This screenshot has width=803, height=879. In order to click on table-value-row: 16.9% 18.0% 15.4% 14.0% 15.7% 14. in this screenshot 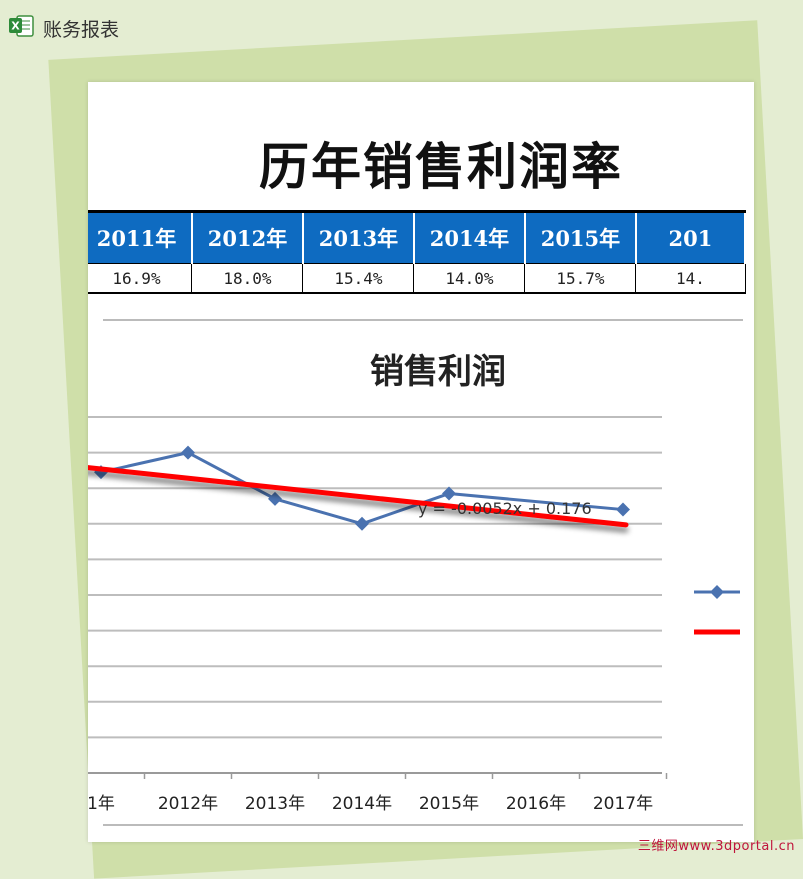, I will do `click(417, 278)`.